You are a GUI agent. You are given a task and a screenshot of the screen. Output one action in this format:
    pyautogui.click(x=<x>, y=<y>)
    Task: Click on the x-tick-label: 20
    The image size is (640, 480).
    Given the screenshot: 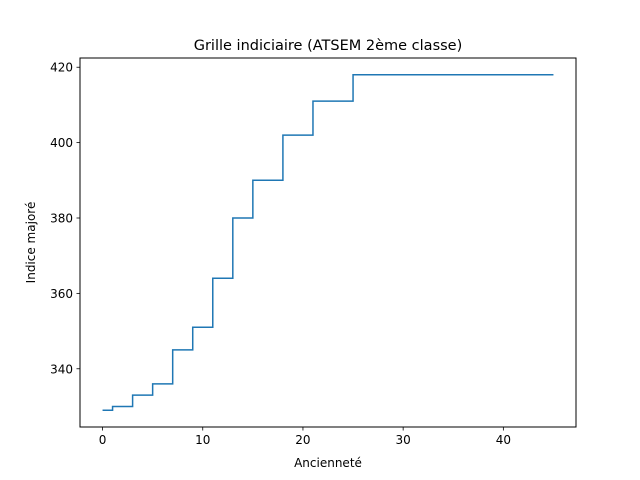 What is the action you would take?
    pyautogui.click(x=302, y=440)
    